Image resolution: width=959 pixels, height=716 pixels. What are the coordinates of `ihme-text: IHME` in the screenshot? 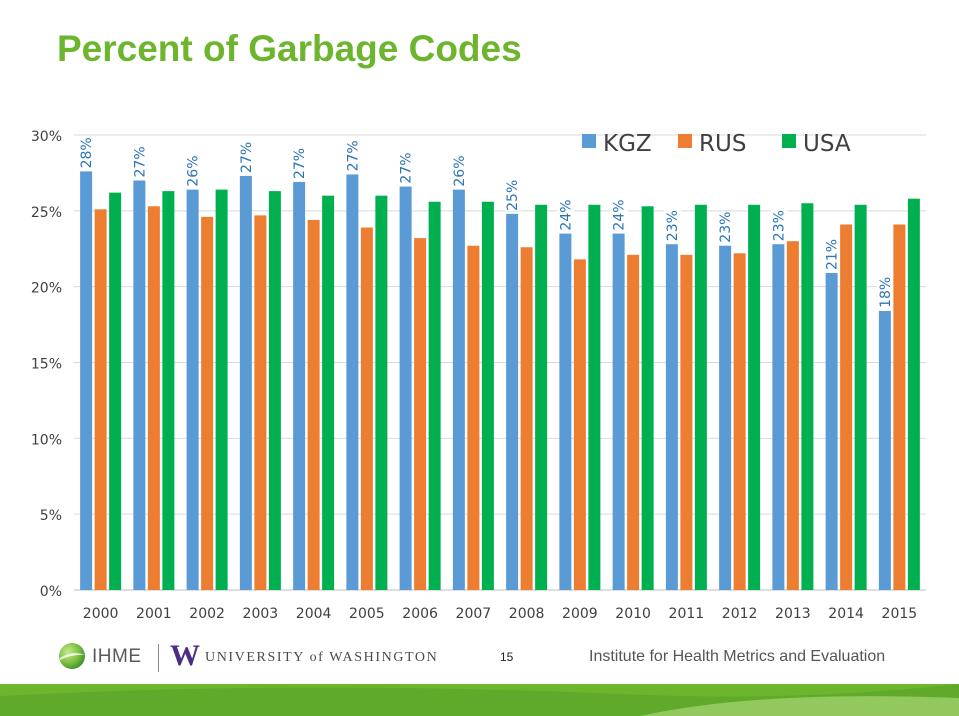 It's located at (117, 656).